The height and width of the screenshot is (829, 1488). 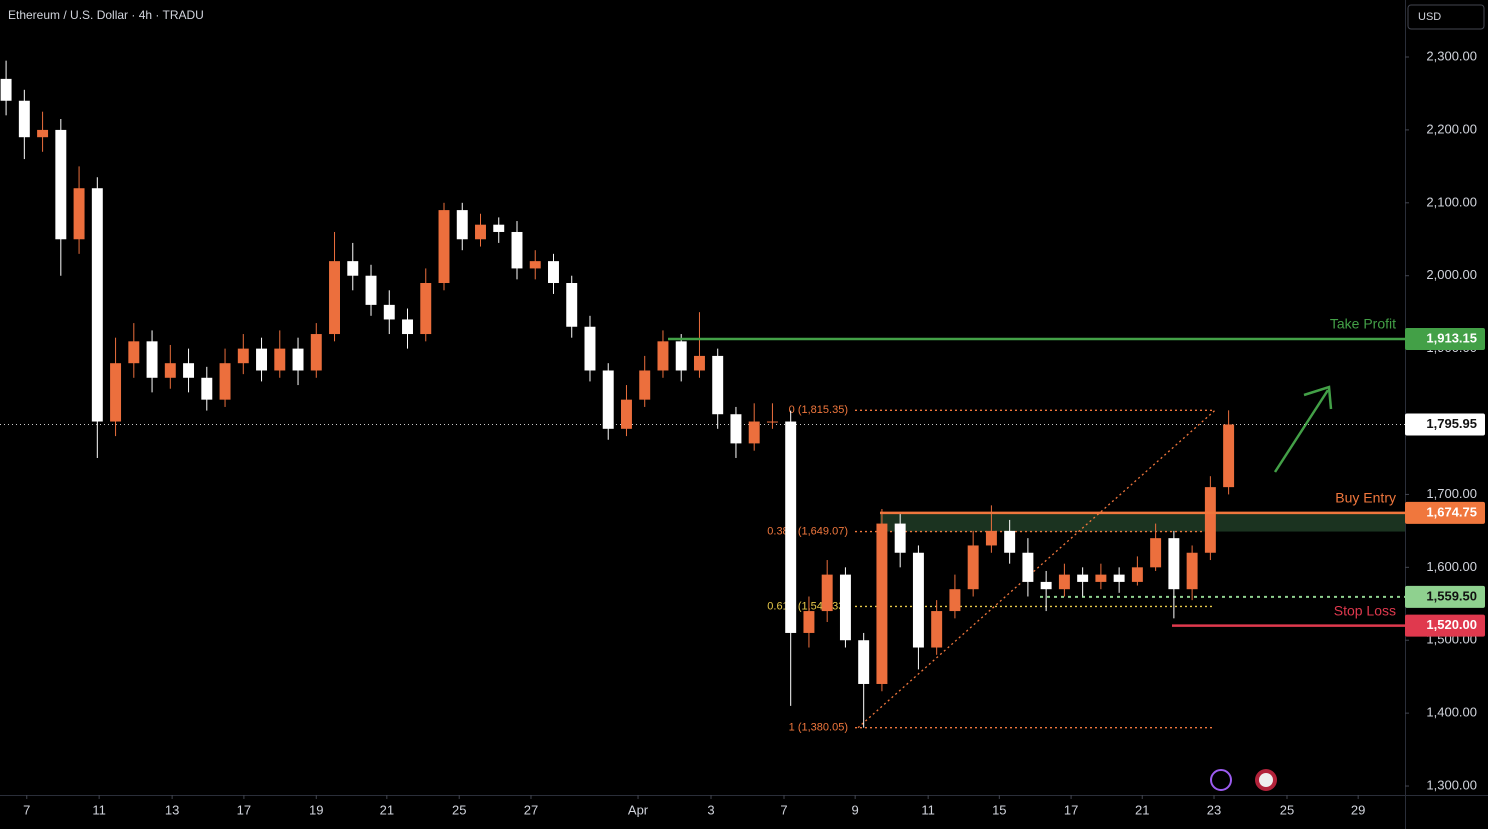 What do you see at coordinates (783, 809) in the screenshot?
I see `x-tick-label: 7` at bounding box center [783, 809].